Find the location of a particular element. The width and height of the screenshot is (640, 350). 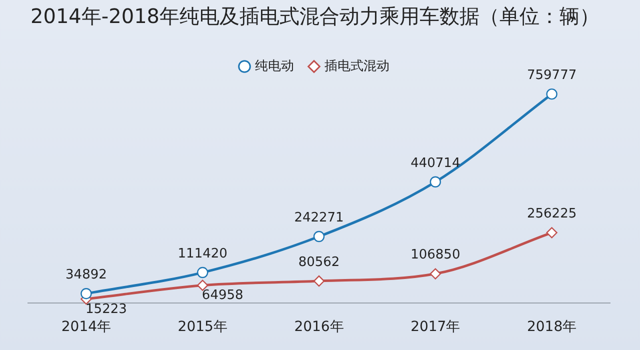

data-label: 15223 is located at coordinates (106, 309).